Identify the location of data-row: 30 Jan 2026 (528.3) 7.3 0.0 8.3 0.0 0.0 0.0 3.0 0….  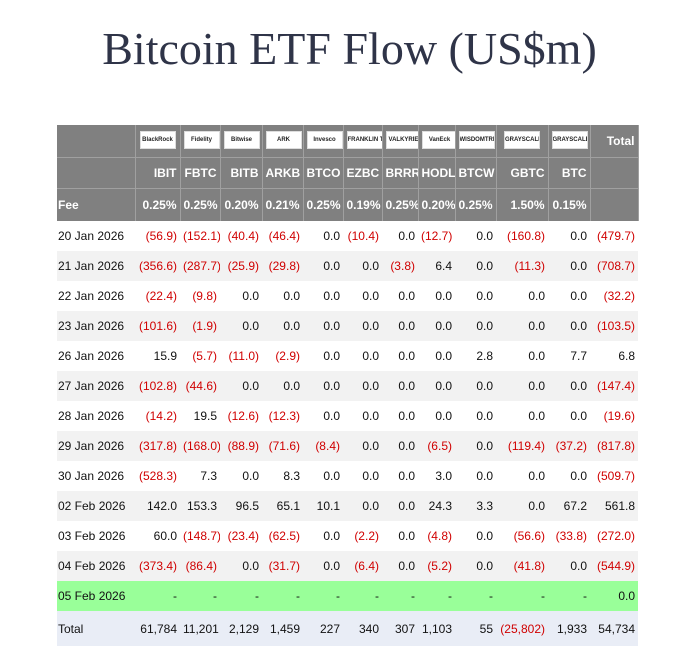
(347, 476).